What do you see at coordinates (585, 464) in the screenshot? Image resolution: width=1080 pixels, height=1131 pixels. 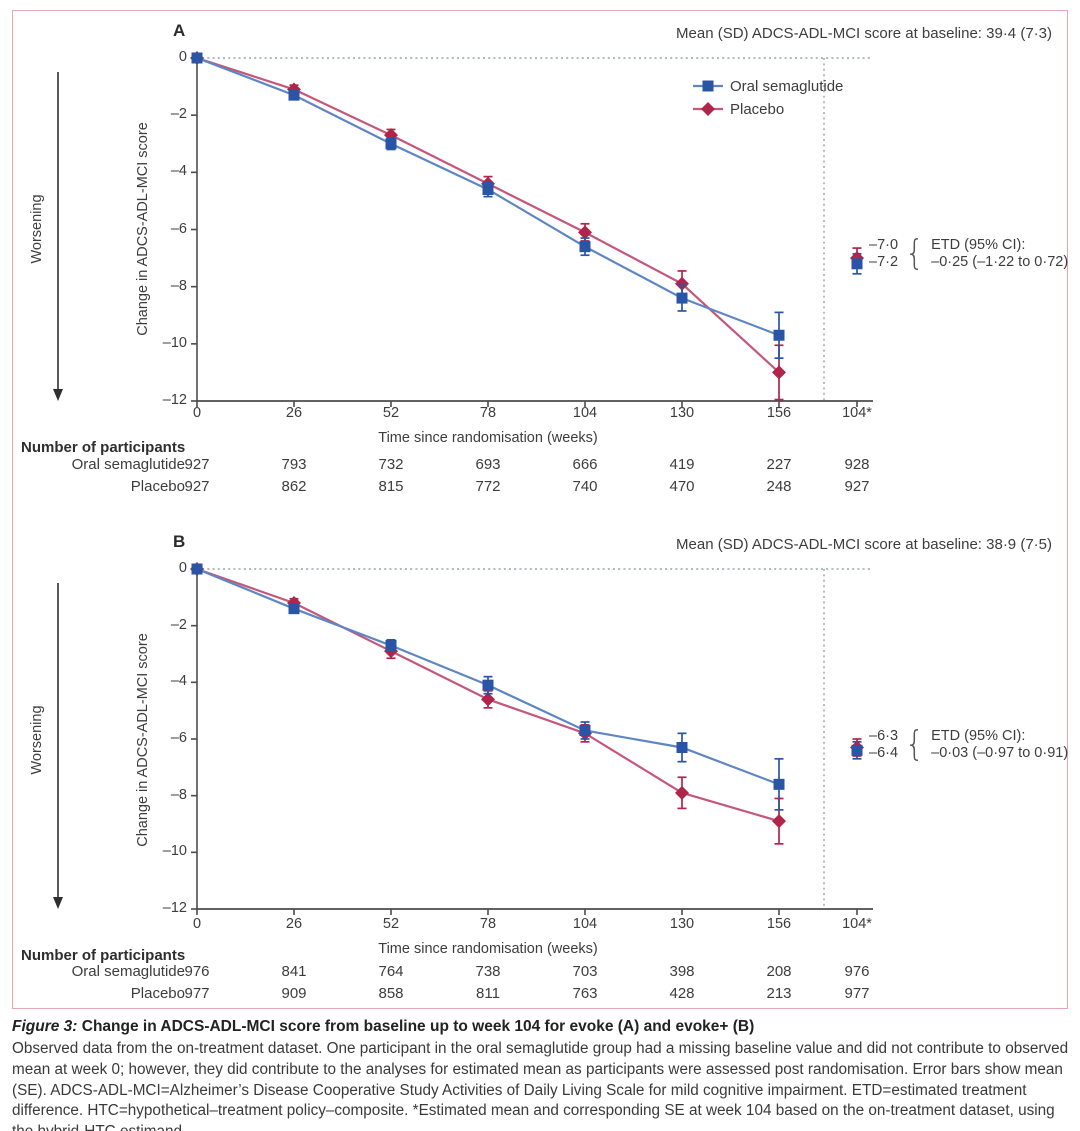 I see `panel-a-count-oral-semaglutide: 666` at bounding box center [585, 464].